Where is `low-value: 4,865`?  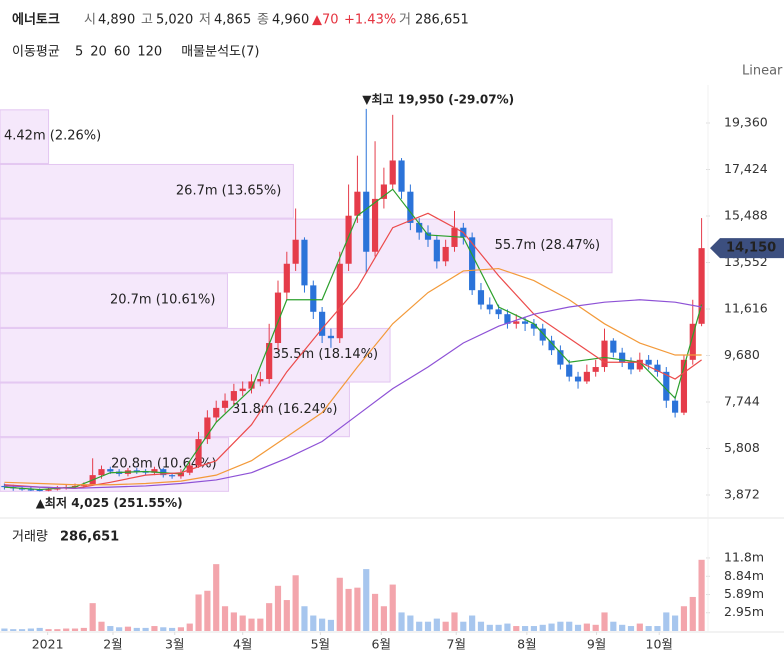 low-value: 4,865 is located at coordinates (232, 20).